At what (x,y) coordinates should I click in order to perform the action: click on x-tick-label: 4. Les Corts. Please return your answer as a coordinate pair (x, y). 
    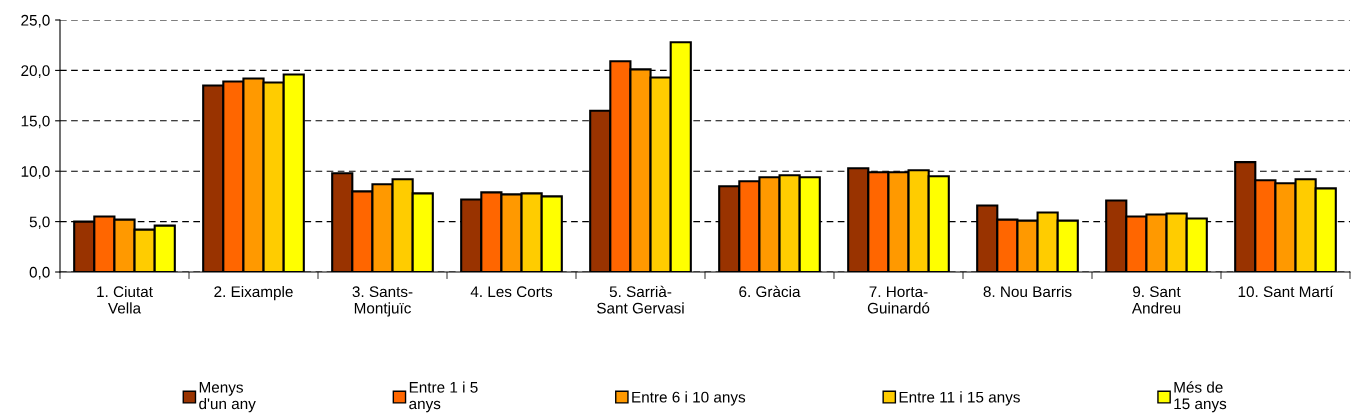
    Looking at the image, I should click on (511, 292).